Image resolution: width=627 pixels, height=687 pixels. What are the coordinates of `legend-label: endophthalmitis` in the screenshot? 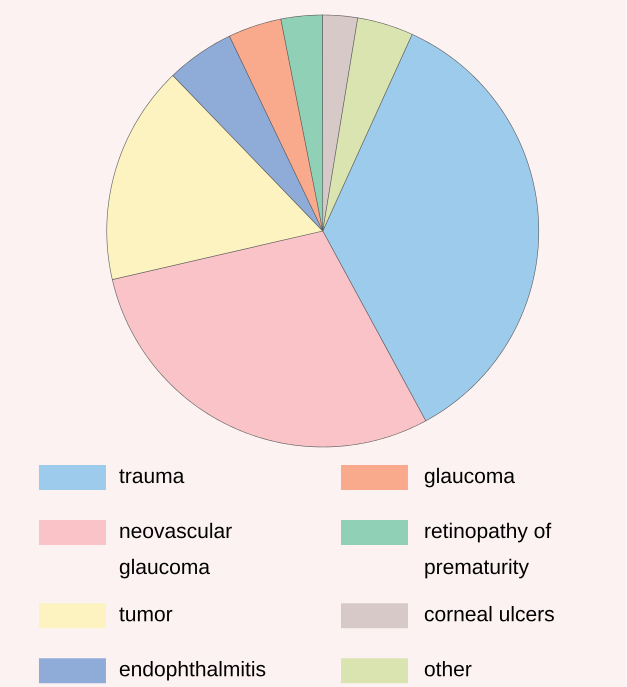 It's located at (193, 670).